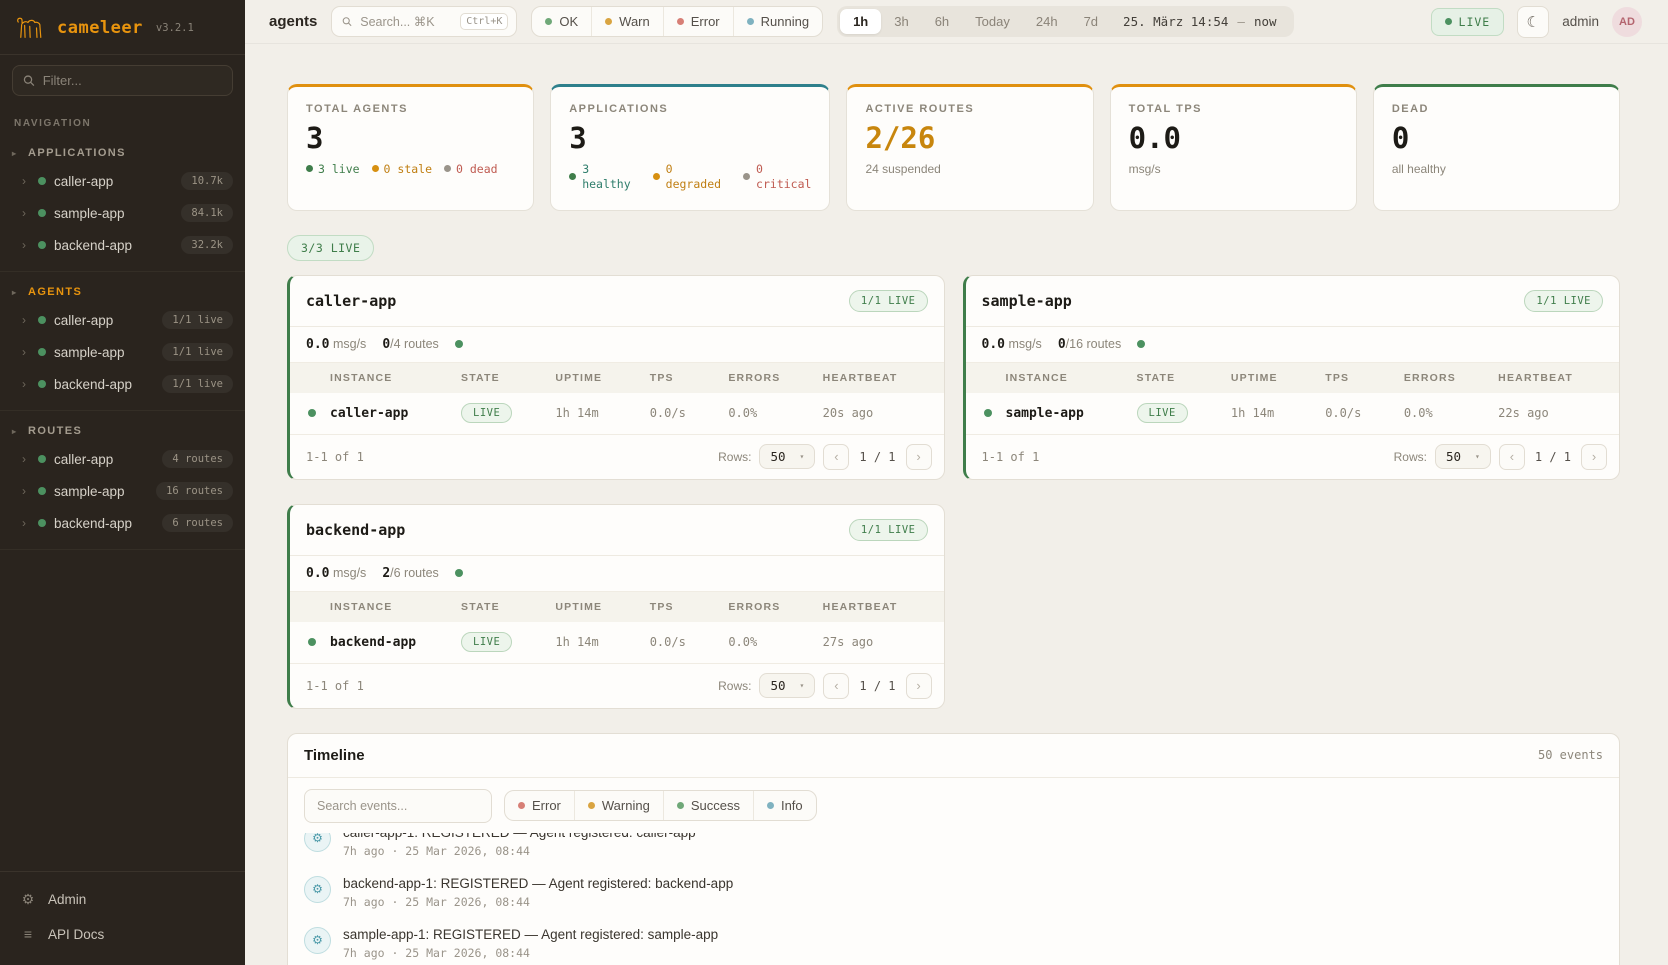  I want to click on sidebar-footer: ⚙ Admin ≡ API Docs, so click(122, 918).